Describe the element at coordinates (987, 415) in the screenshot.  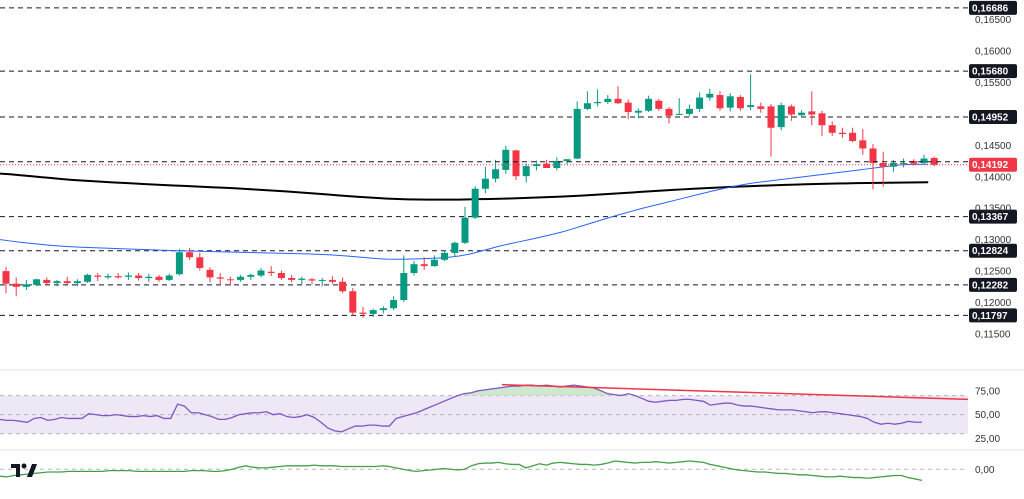
I see `rsi-tick-label: 50,00` at that location.